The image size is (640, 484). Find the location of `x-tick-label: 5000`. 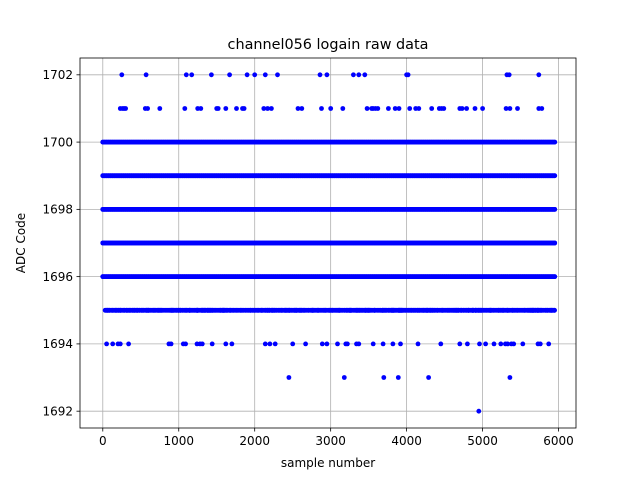

x-tick-label: 5000 is located at coordinates (482, 441).